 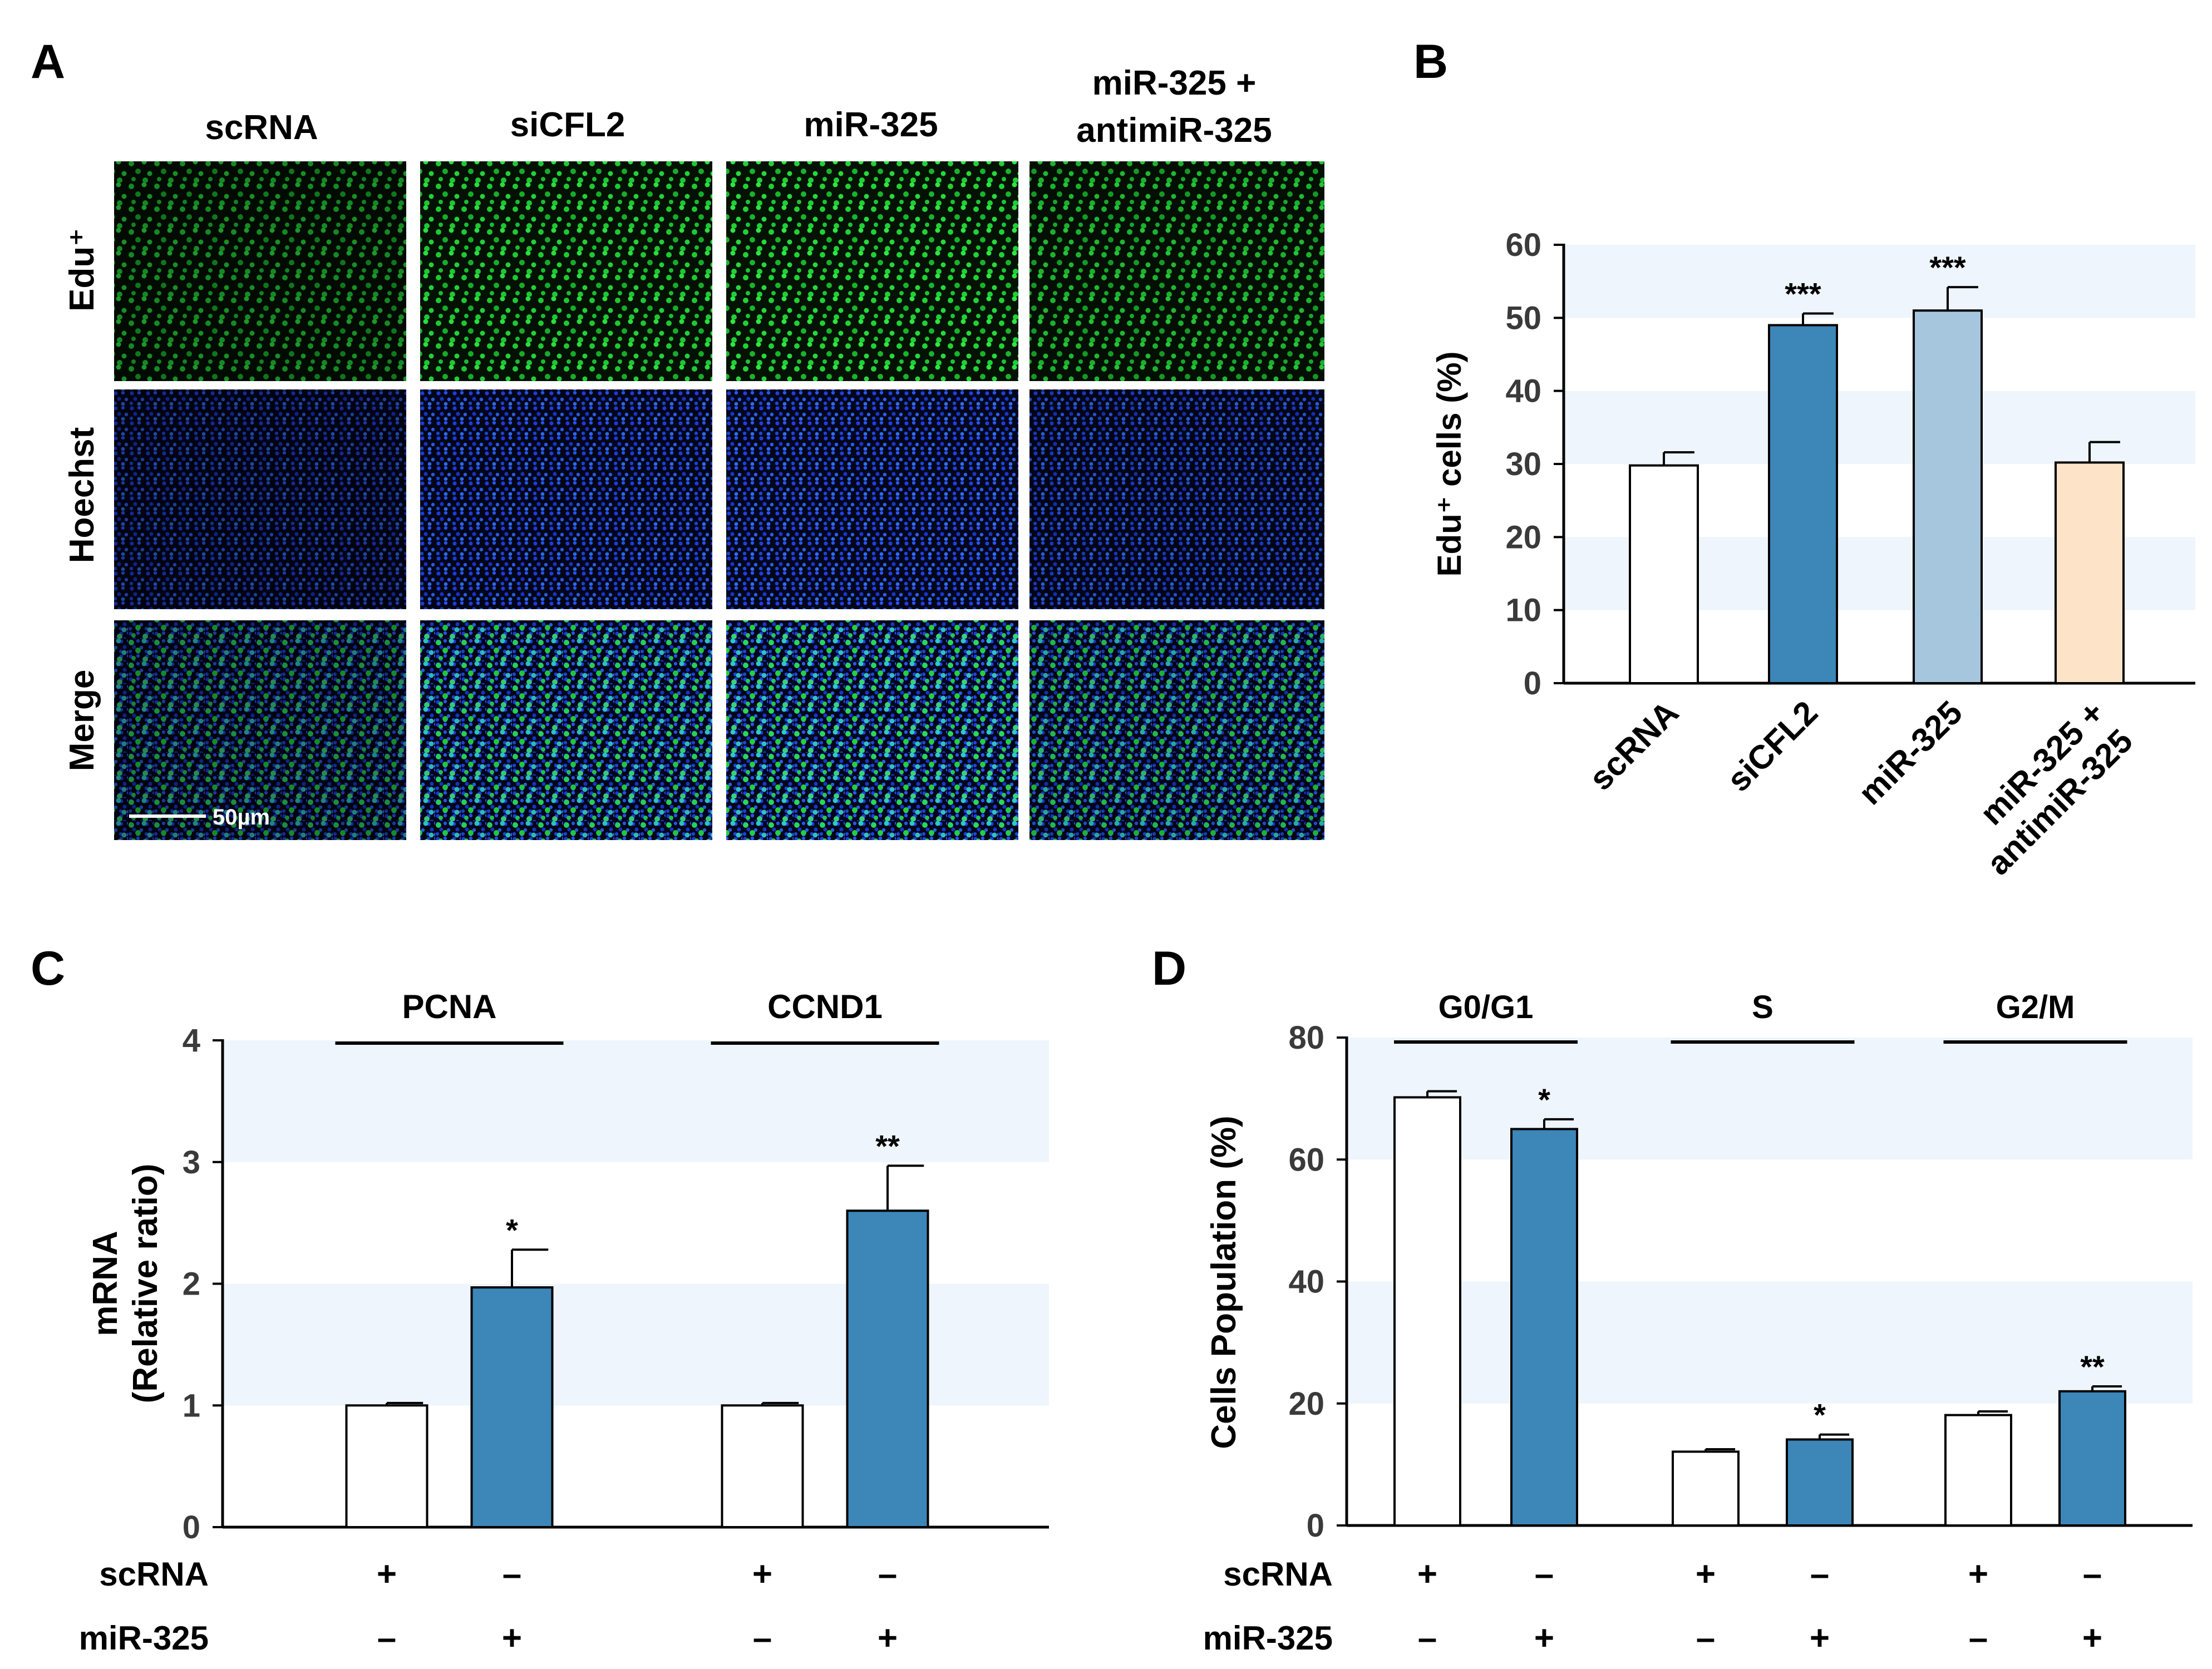 What do you see at coordinates (1772, 747) in the screenshot?
I see `chart-b-category-label-line: siCFL2` at bounding box center [1772, 747].